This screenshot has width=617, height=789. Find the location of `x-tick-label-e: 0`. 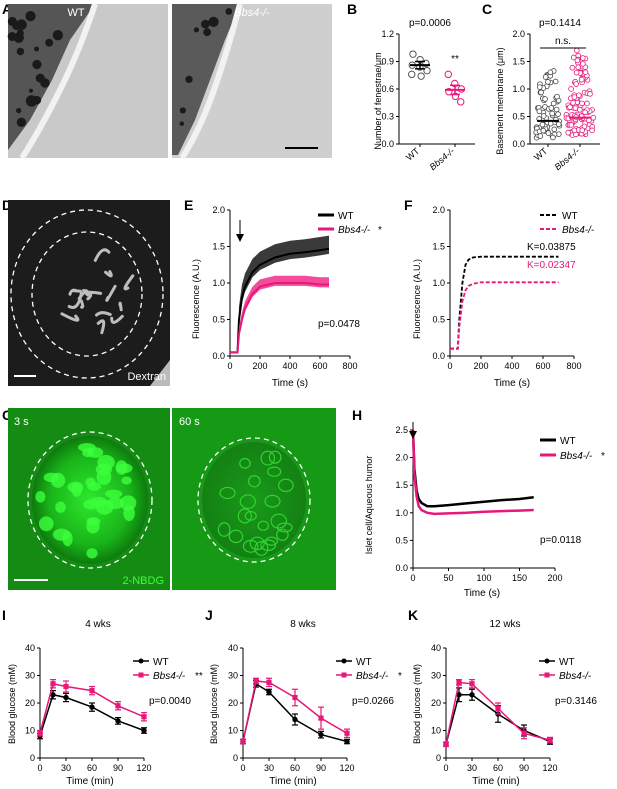

x-tick-label-e: 0 is located at coordinates (229, 366).